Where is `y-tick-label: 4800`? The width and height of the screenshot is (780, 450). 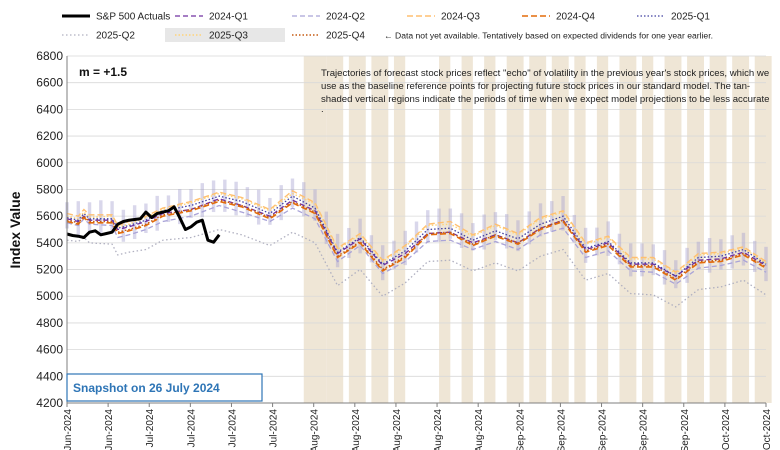
y-tick-label: 4800 is located at coordinates (49, 323).